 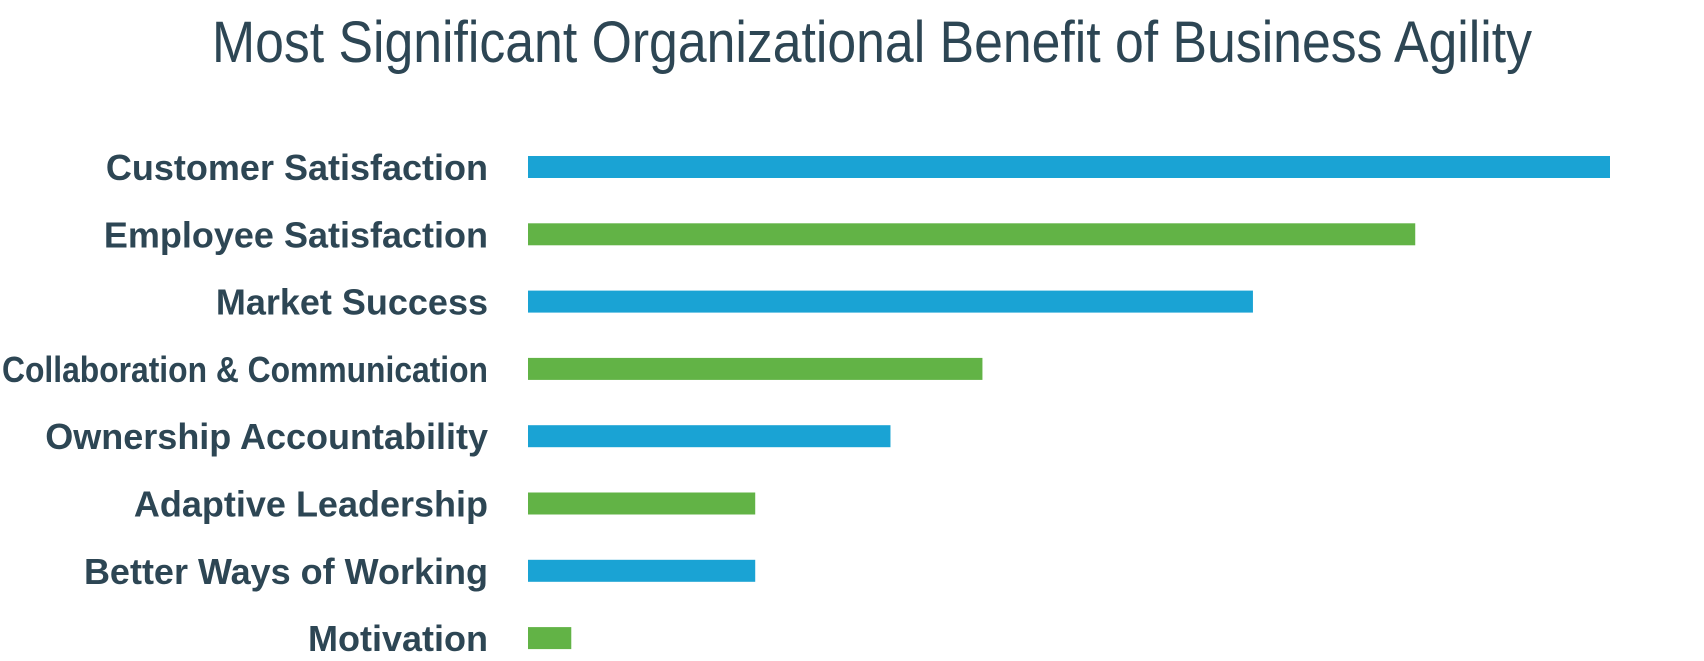 I want to click on category-label-better-ways-of-working: Better Ways of Working, so click(x=286, y=571).